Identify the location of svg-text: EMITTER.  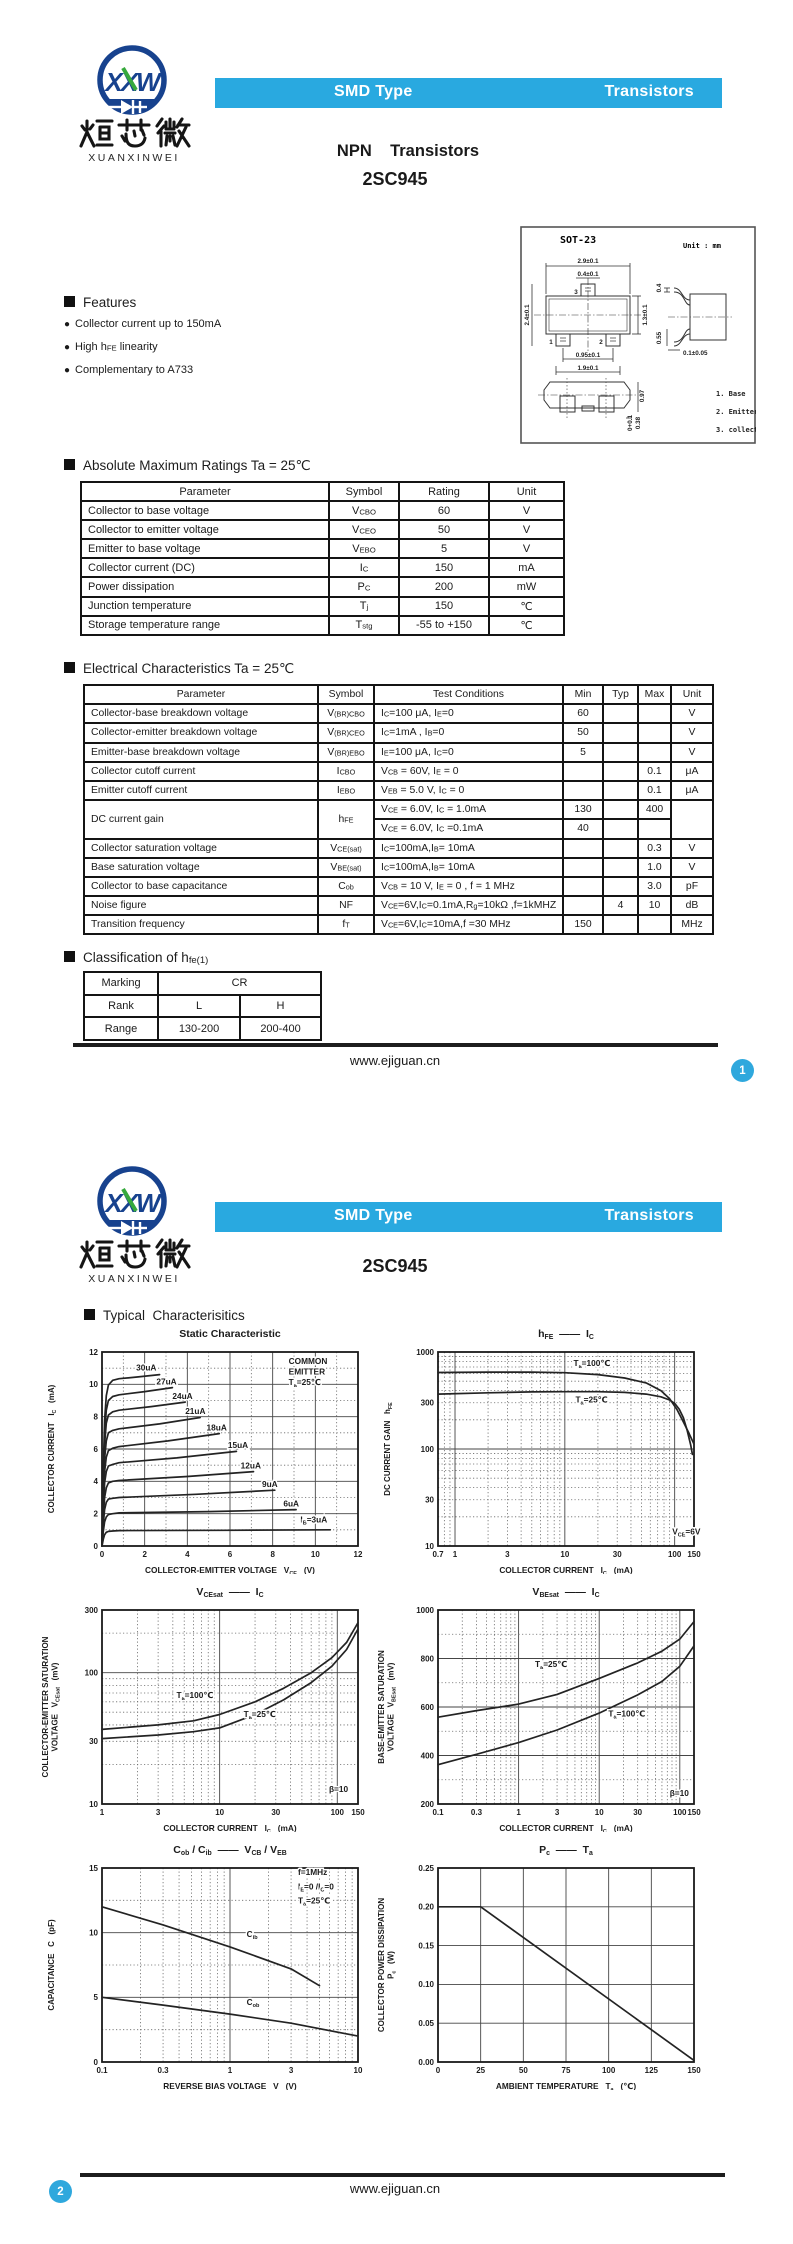
(307, 1372).